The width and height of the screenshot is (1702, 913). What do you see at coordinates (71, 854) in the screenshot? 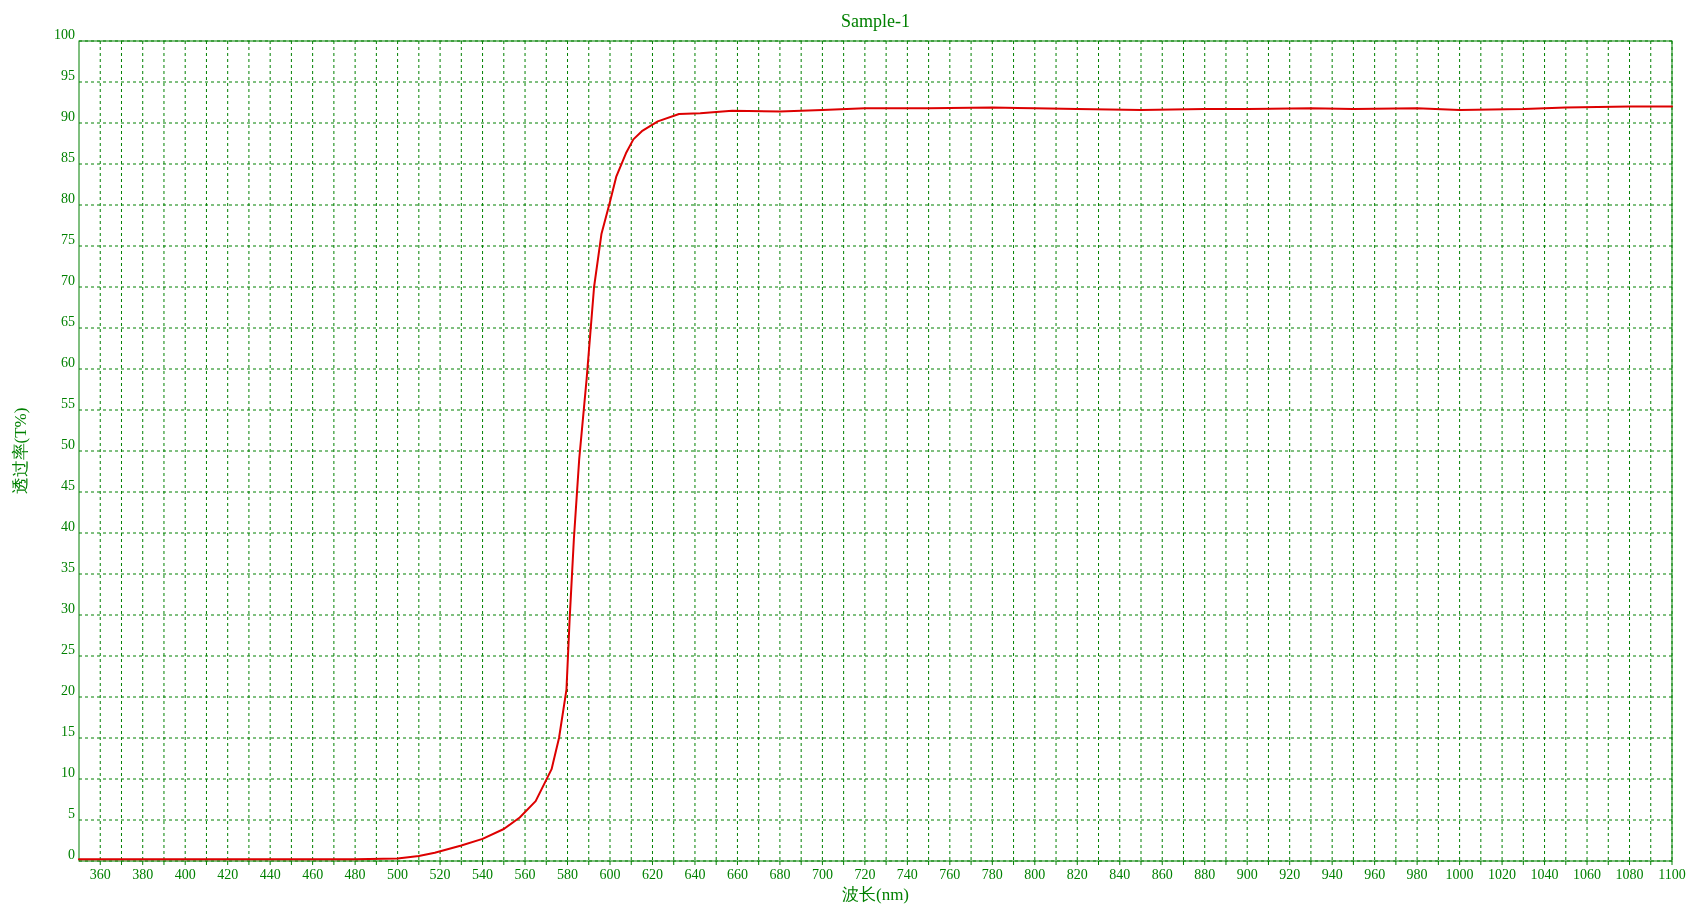
I see `y-tick-label: 0` at bounding box center [71, 854].